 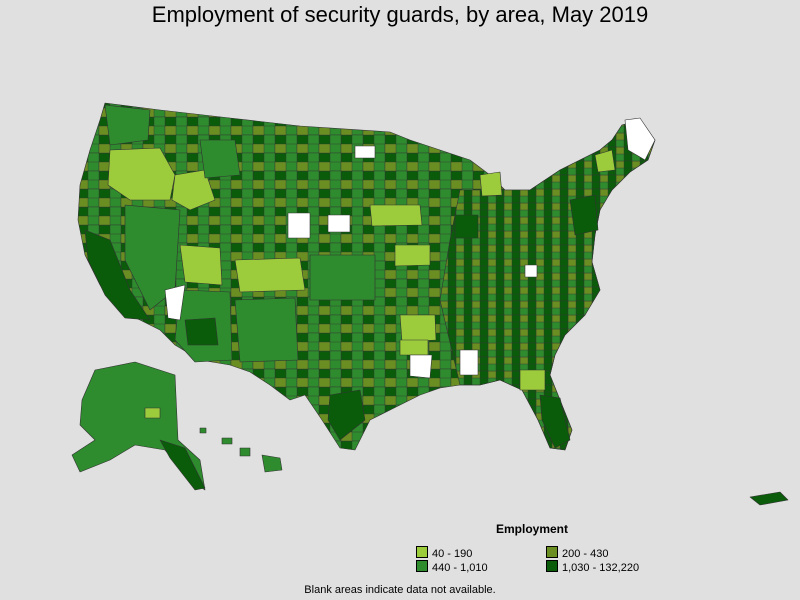 I want to click on region-light-ar, so click(x=418, y=328).